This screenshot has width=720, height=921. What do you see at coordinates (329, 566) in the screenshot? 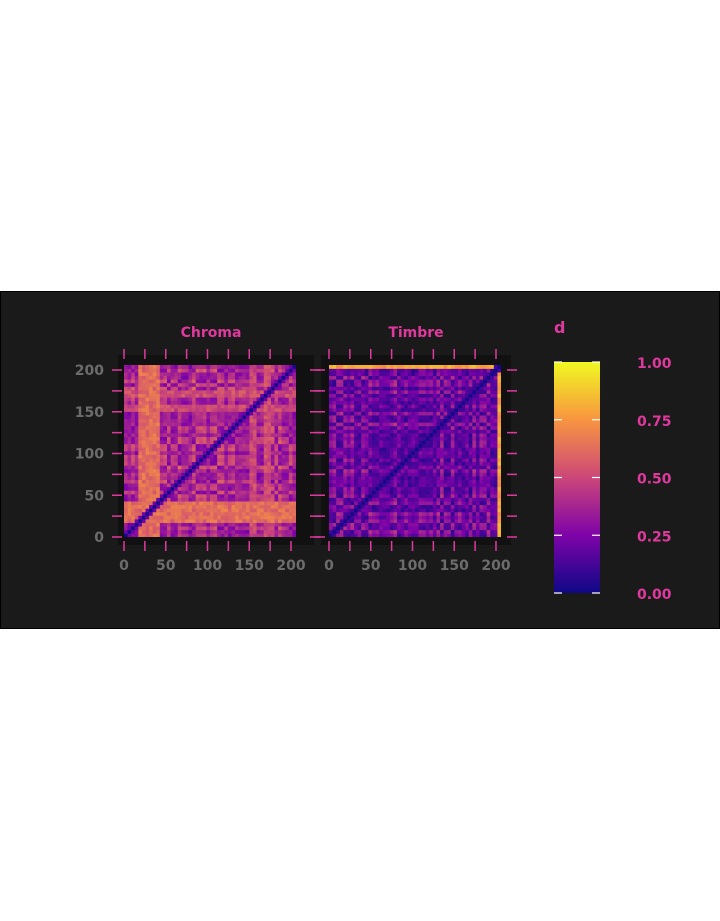
I see `x-tick-label: 0` at bounding box center [329, 566].